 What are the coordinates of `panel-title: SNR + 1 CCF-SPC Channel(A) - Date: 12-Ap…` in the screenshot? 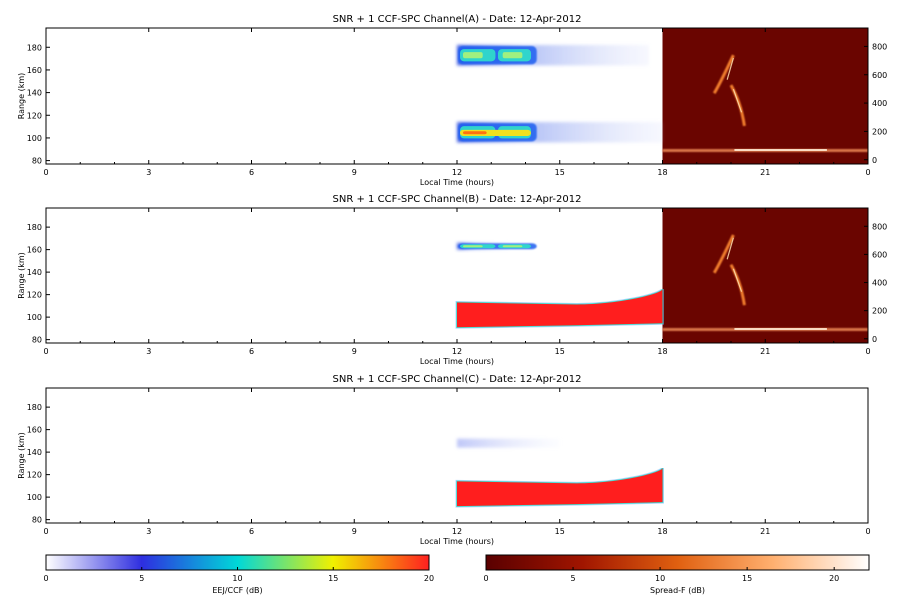 It's located at (457, 19).